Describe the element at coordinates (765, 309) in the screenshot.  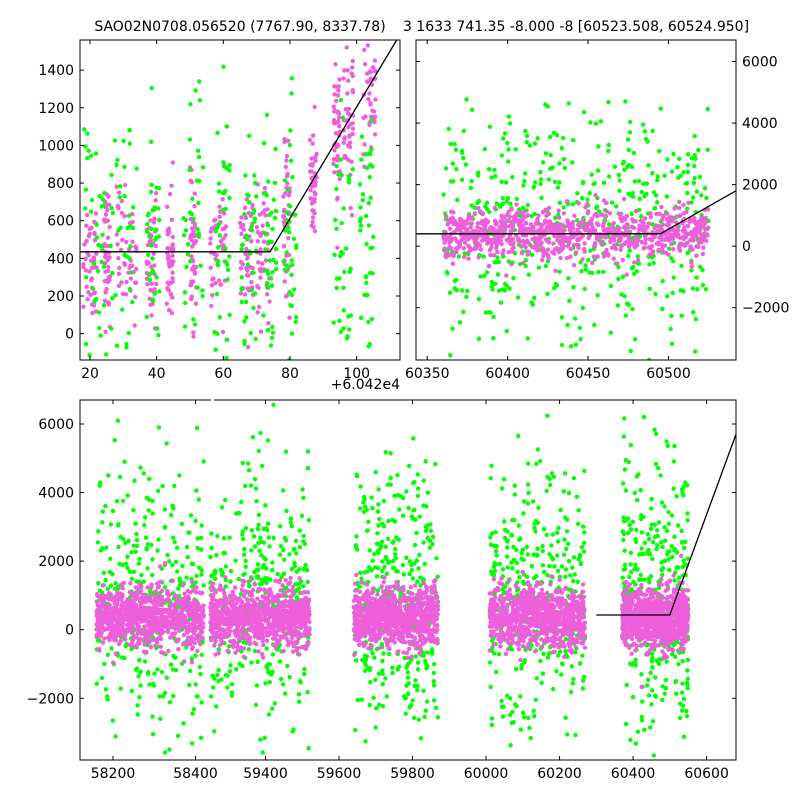
I see `y-tick-label: −2000` at that location.